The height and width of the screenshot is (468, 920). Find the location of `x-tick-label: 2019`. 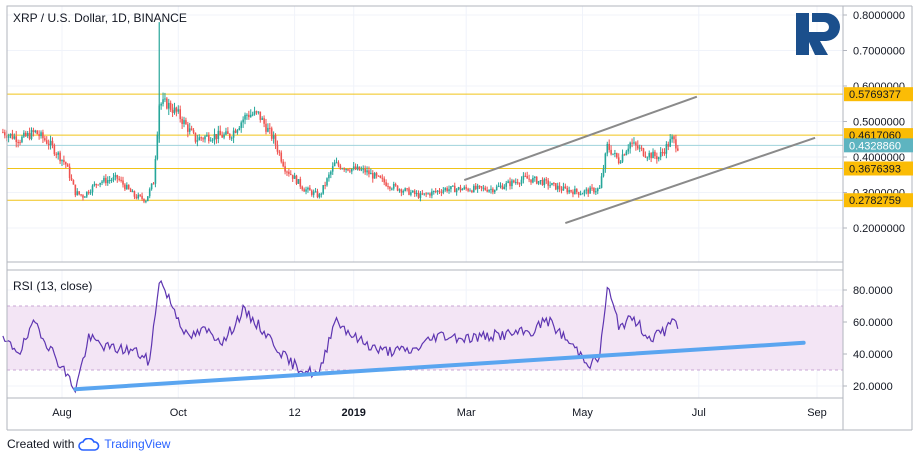

x-tick-label: 2019 is located at coordinates (353, 413).